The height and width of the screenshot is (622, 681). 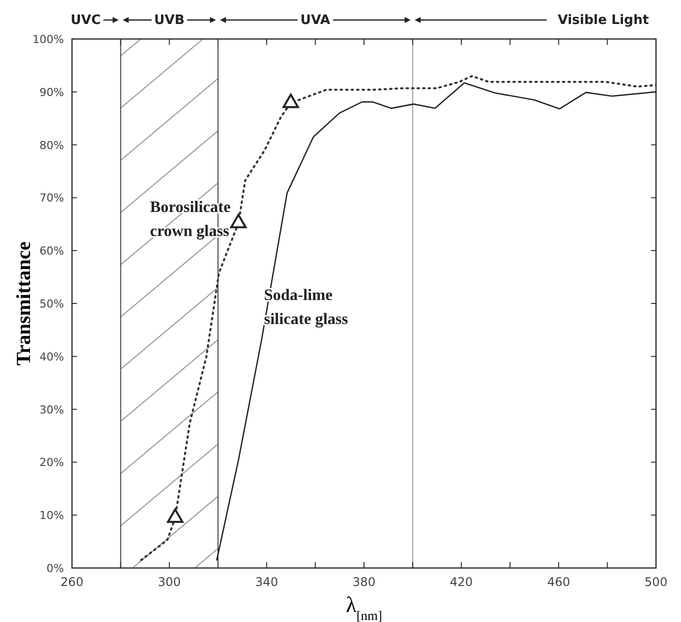 I want to click on text: UVC, so click(x=85, y=20).